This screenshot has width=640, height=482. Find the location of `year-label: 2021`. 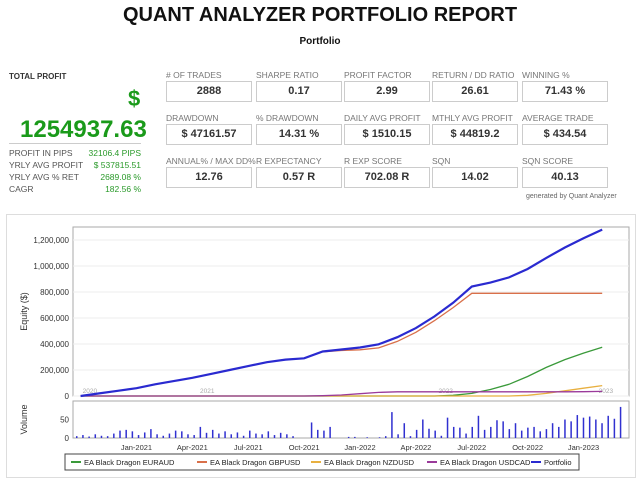

year-label: 2021 is located at coordinates (207, 391).